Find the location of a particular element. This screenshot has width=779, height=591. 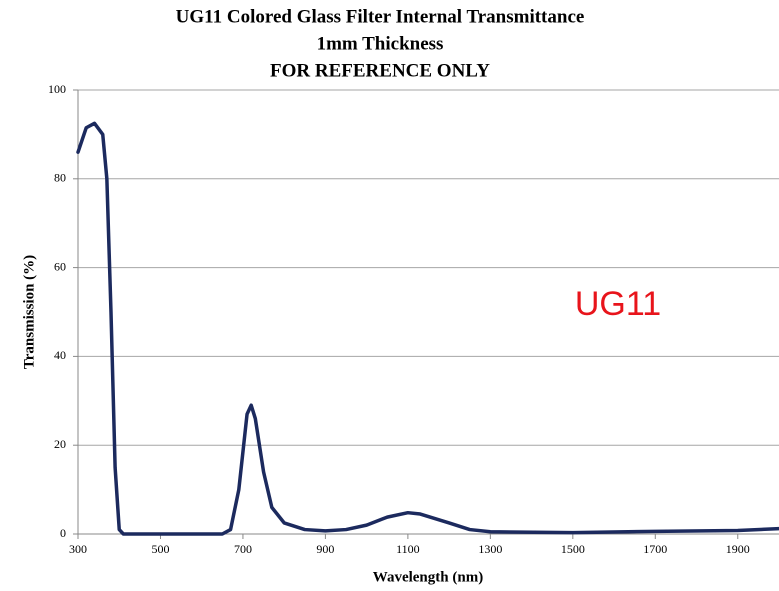

x-axis-label: Wavelength (nm) is located at coordinates (428, 577).